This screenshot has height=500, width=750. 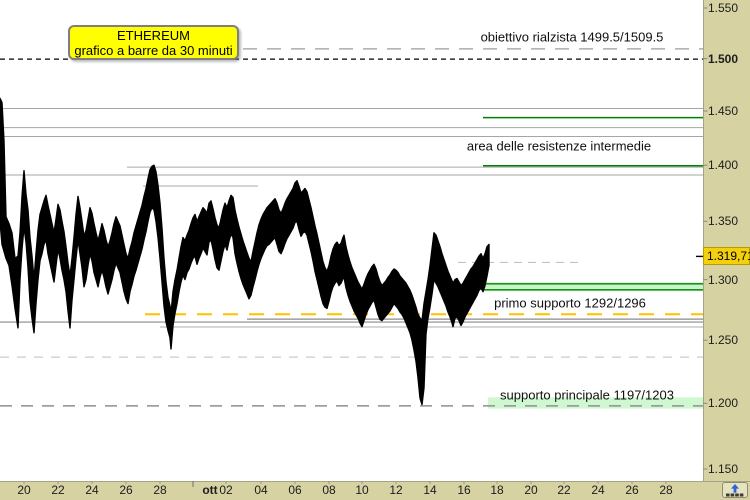 What do you see at coordinates (592, 287) in the screenshot?
I see `first-support-band` at bounding box center [592, 287].